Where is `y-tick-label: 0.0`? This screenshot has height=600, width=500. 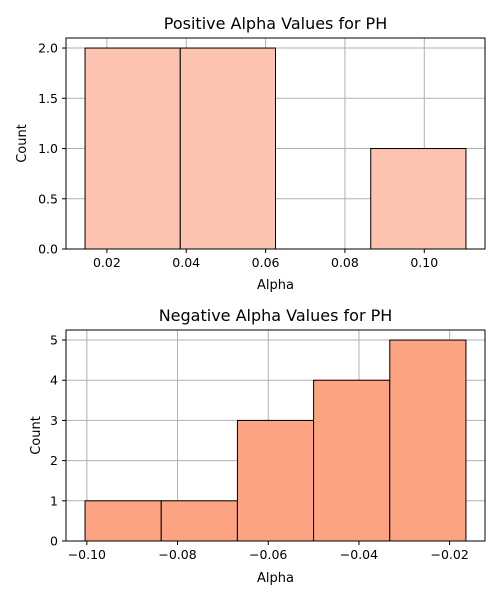 y-tick-label: 0.0 is located at coordinates (48, 249).